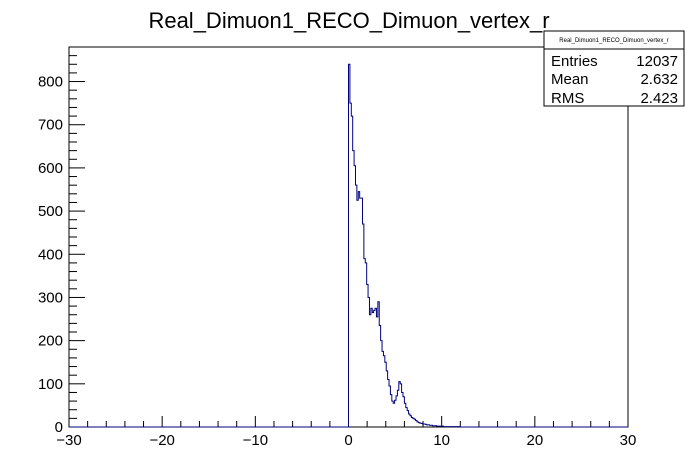  Describe the element at coordinates (574, 61) in the screenshot. I see `stats-label-entries: Entries` at that location.